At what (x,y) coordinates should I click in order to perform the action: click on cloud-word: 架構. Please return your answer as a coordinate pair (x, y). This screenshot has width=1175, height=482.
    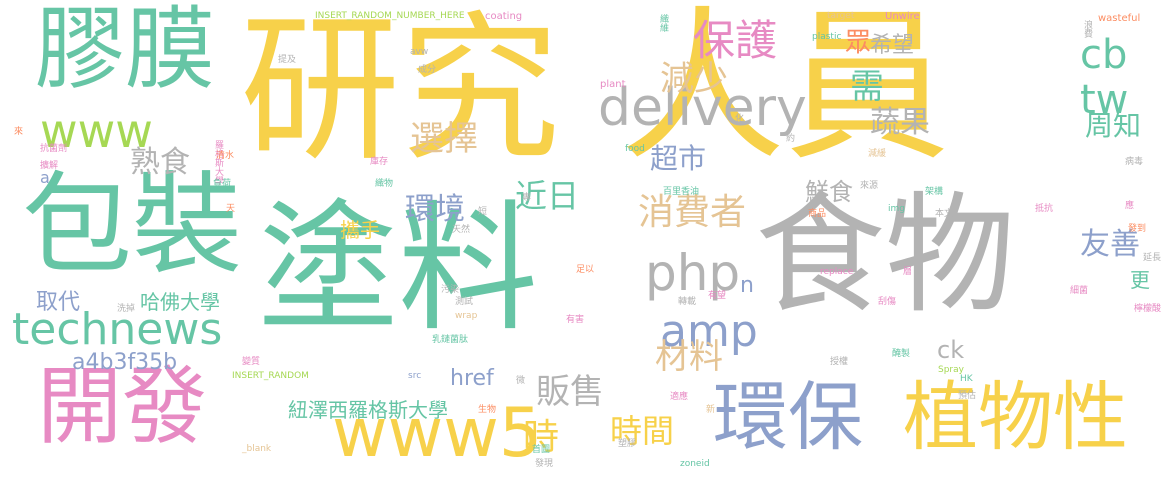
    Looking at the image, I should click on (934, 192).